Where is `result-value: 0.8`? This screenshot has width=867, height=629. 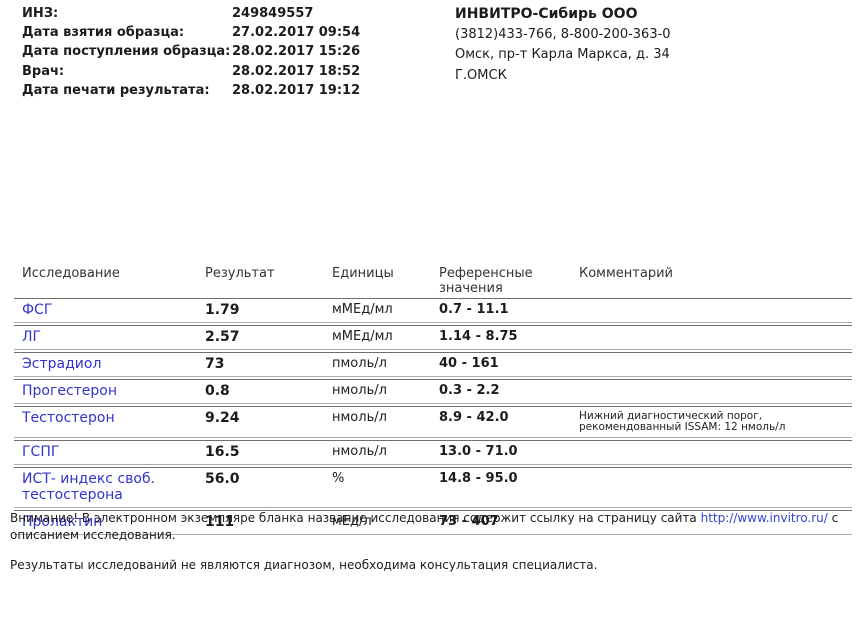
result-value: 0.8 is located at coordinates (217, 391).